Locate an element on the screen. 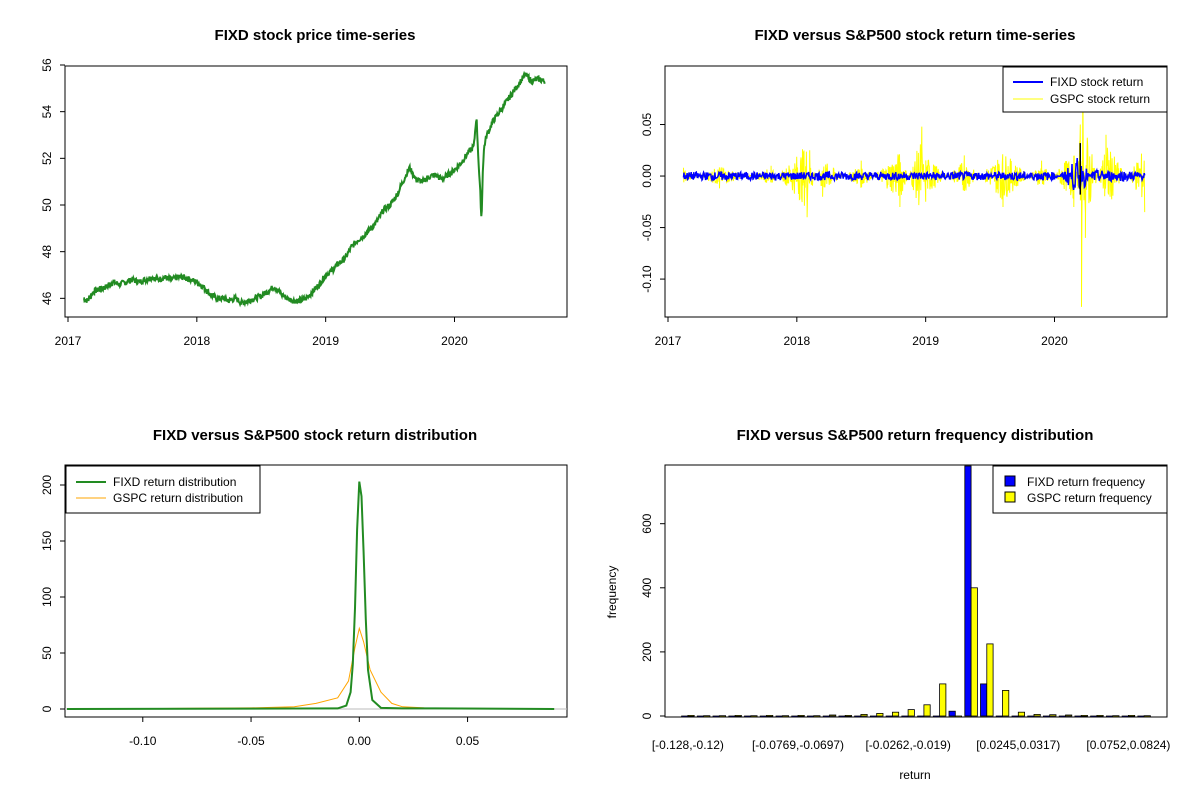  panel1-y-tick-label: 56 is located at coordinates (47, 65).